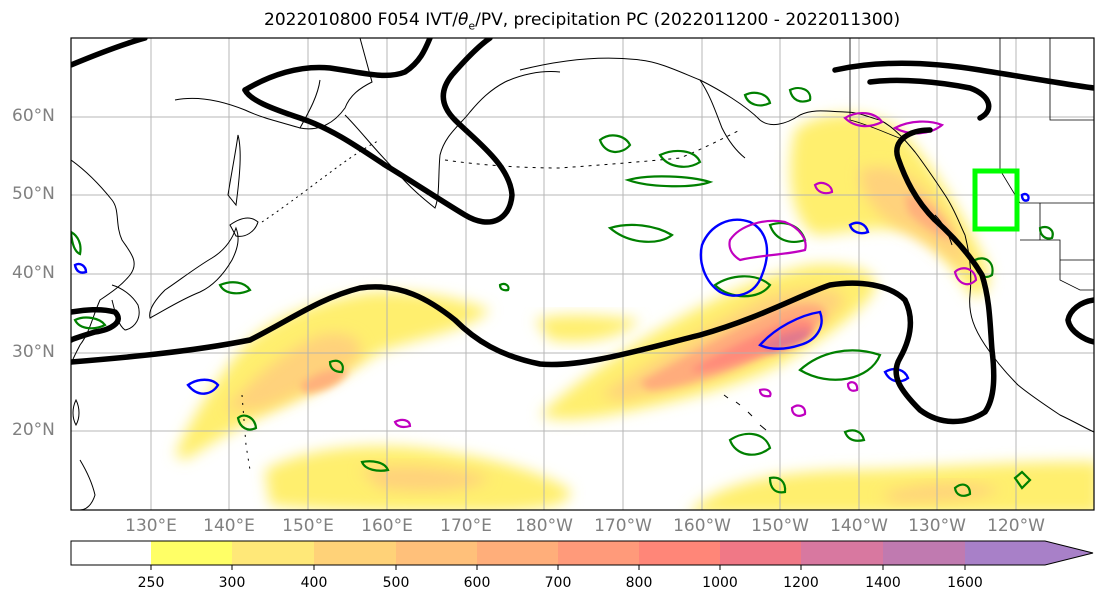  What do you see at coordinates (996, 200) in the screenshot?
I see `target-region-box` at bounding box center [996, 200].